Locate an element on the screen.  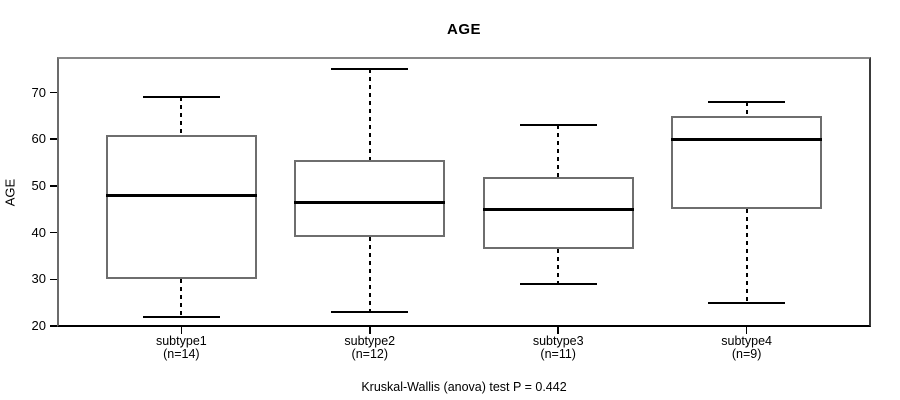
x-axis-group-label: subtype1 (n=14) is located at coordinates (181, 348).